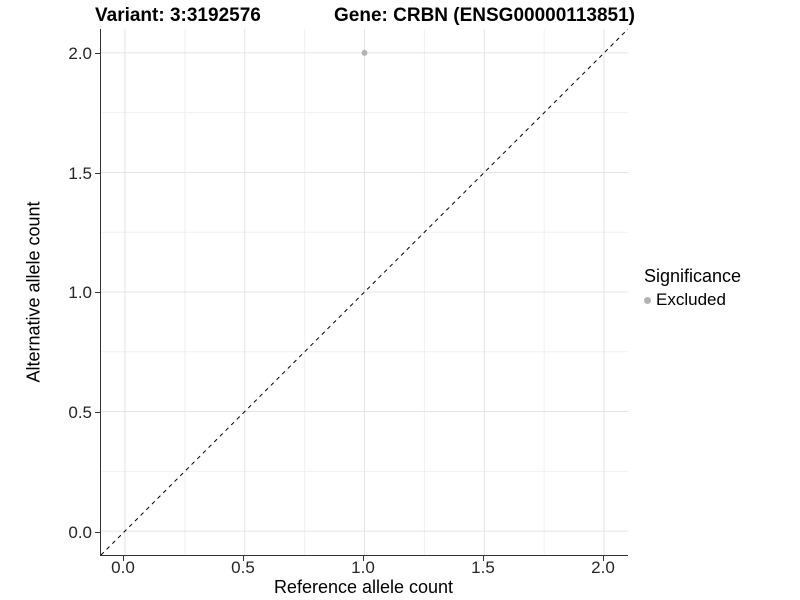  Describe the element at coordinates (178, 15) in the screenshot. I see `plot-title-variant: Variant: 3:3192576` at that location.